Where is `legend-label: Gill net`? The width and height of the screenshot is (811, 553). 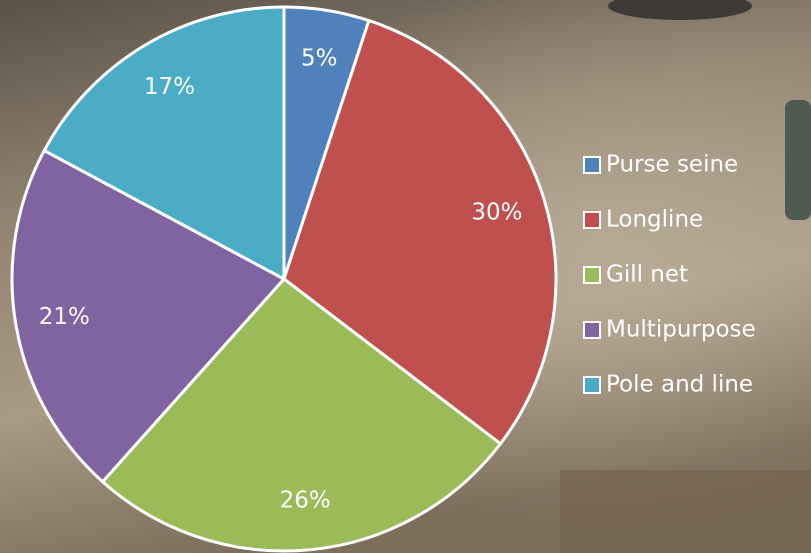 legend-label: Gill net is located at coordinates (647, 275).